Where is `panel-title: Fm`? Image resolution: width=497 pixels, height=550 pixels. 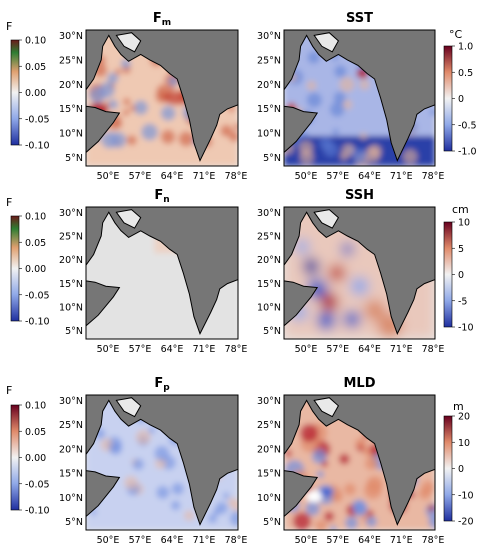
panel-title: Fm is located at coordinates (162, 19).